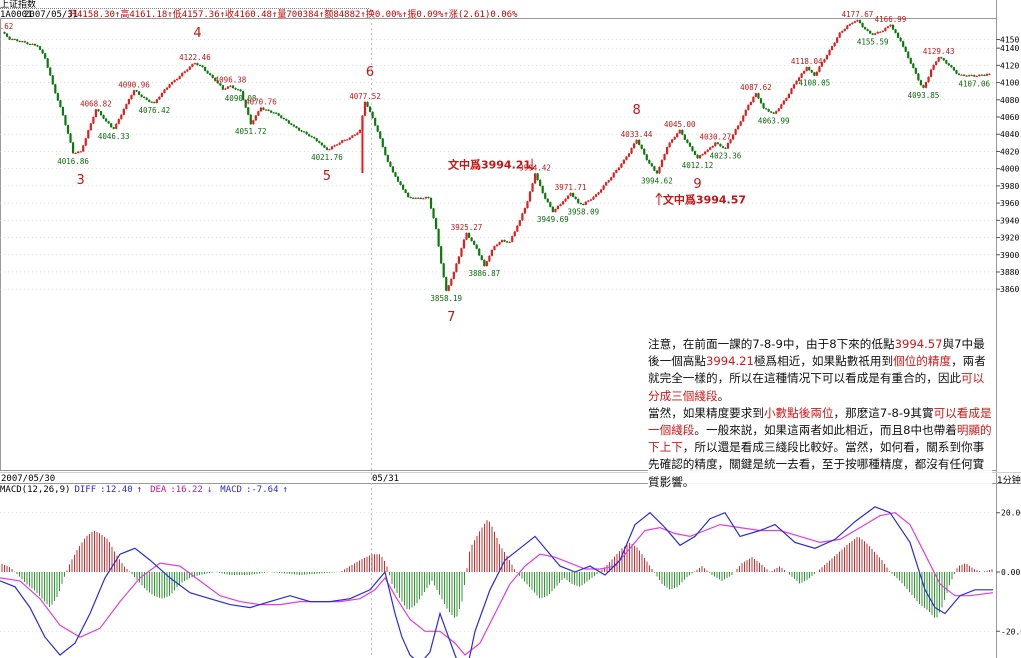 The height and width of the screenshot is (658, 1021). Describe the element at coordinates (1010, 117) in the screenshot. I see `price-tick-label: 4060.00` at that location.